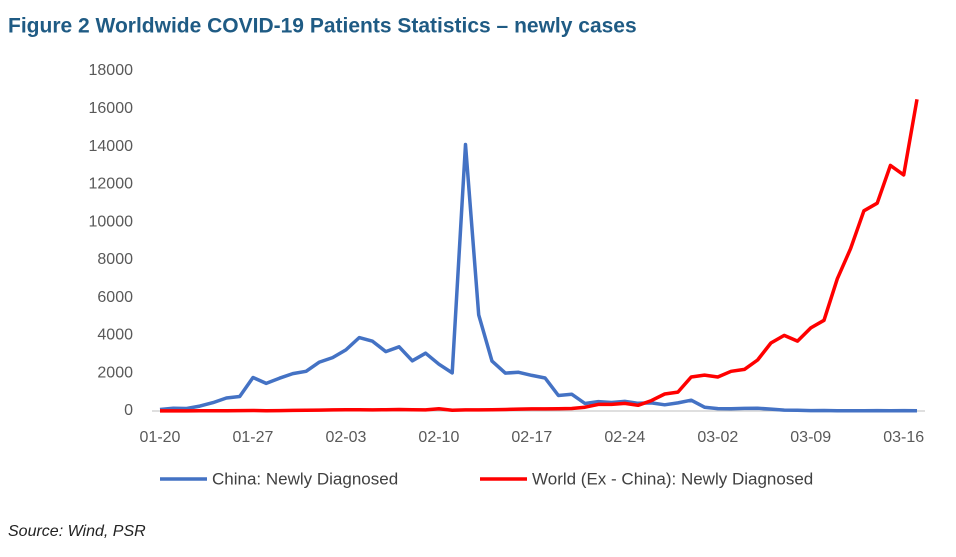  What do you see at coordinates (111, 108) in the screenshot?
I see `y-tick-label: 16000` at bounding box center [111, 108].